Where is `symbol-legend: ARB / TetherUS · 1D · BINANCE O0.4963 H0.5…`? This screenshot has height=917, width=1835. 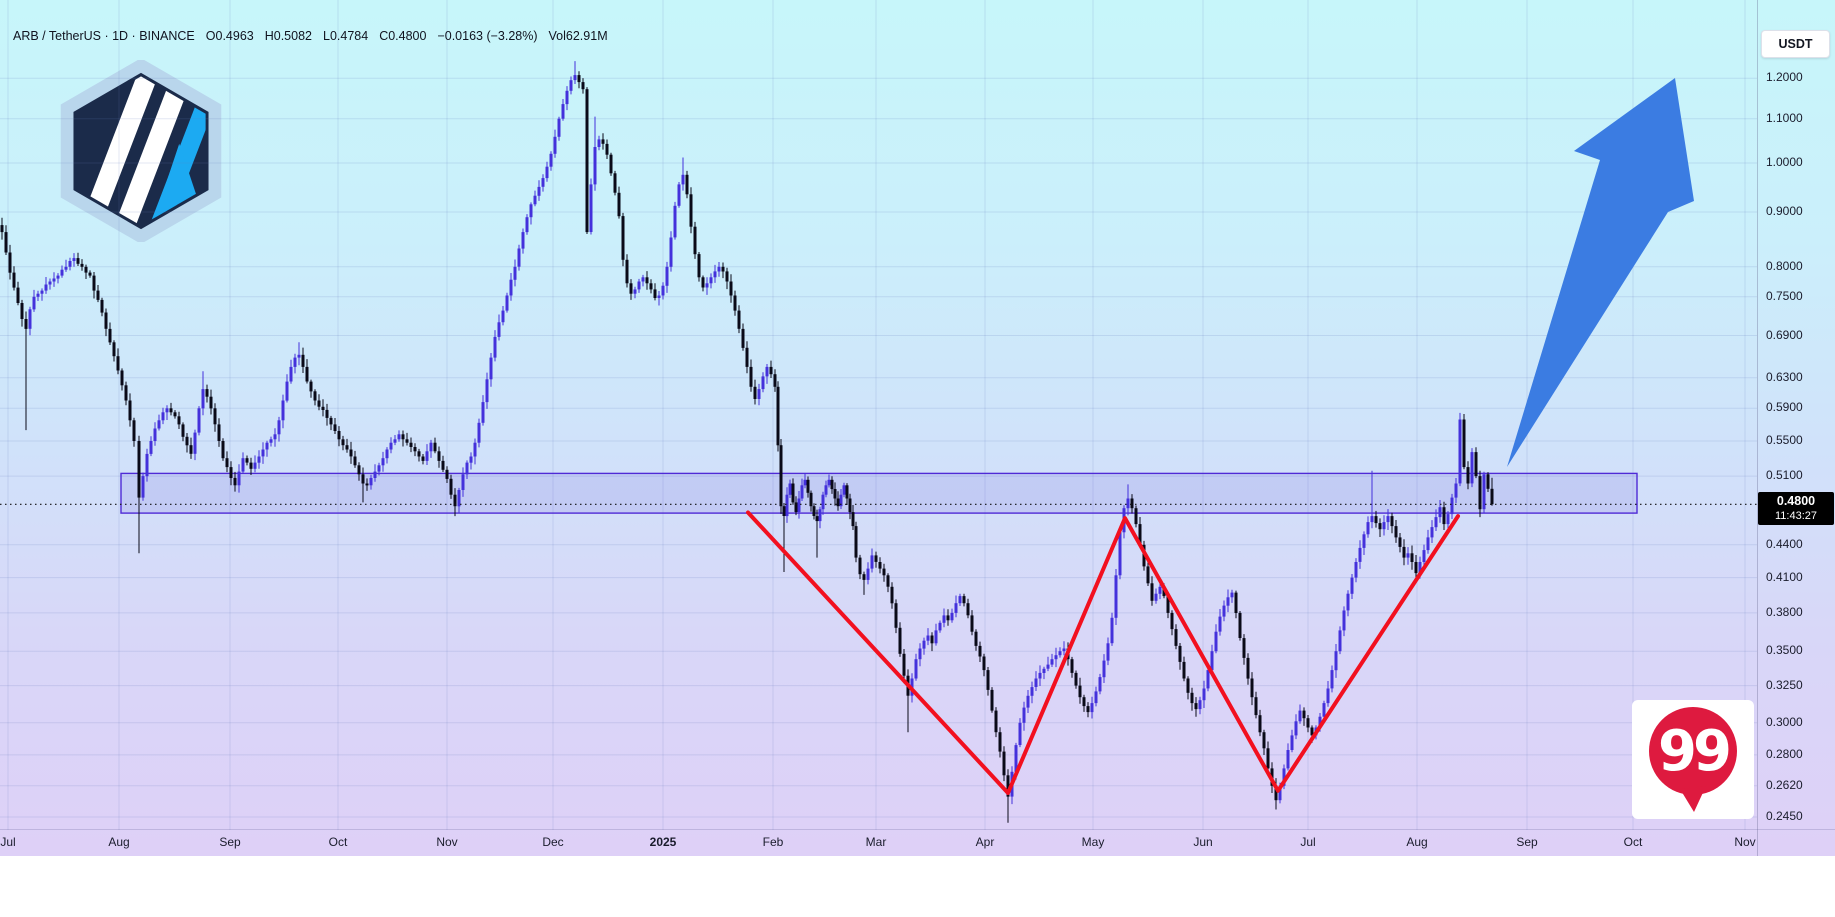 symbol-legend: ARB / TetherUS · 1D · BINANCE O0.4963 H0.5… is located at coordinates (310, 36).